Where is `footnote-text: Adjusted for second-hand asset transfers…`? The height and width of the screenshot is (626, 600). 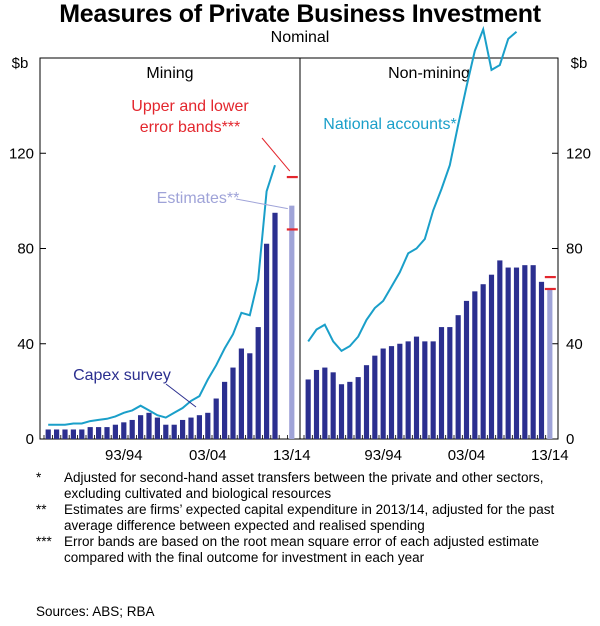
footnote-text: Adjusted for second-hand asset transfers… is located at coordinates (304, 485).